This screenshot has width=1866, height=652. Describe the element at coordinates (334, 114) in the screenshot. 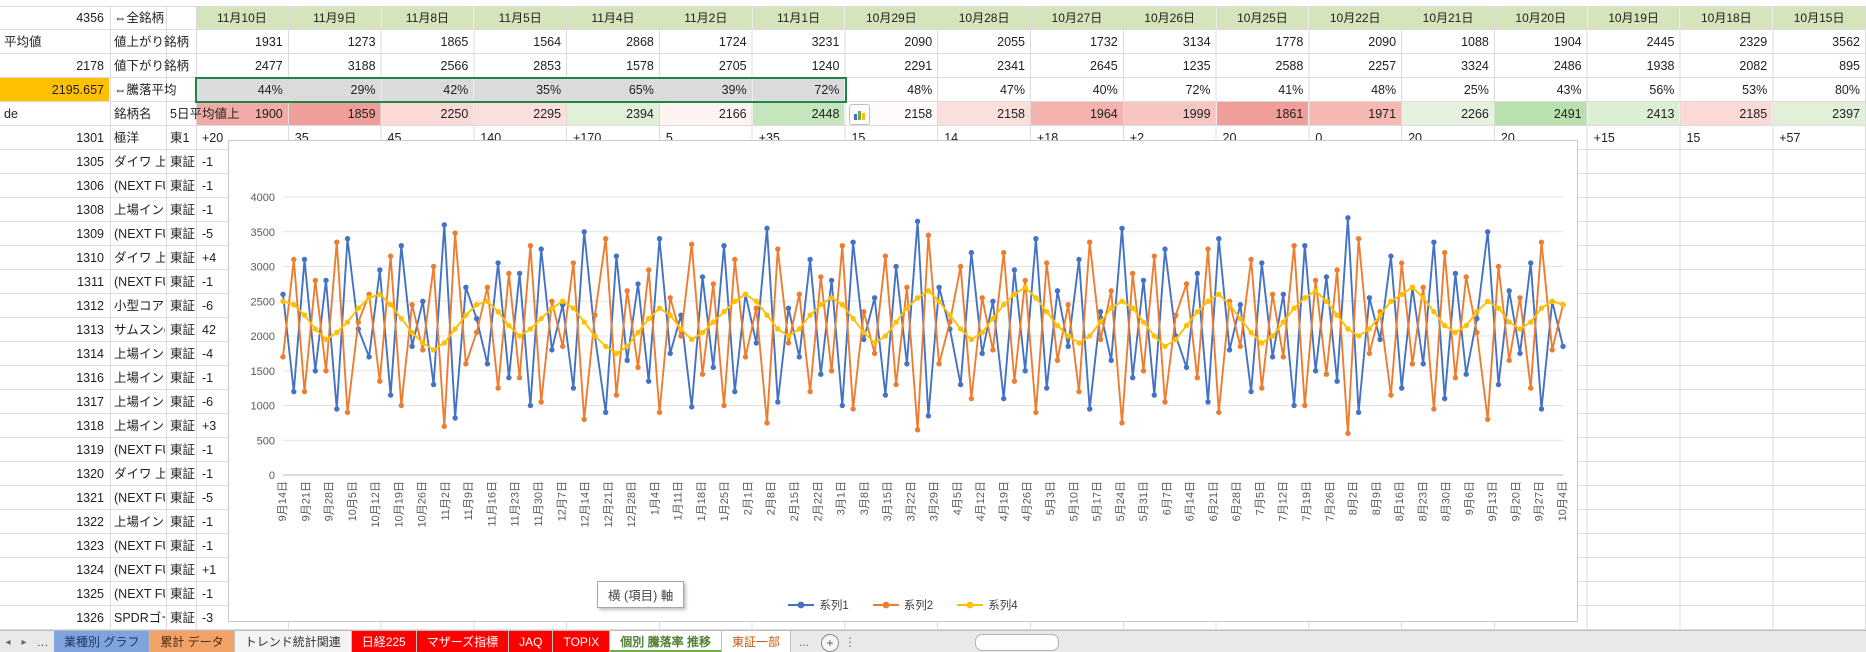

I see `avg5-value-cell: 1859` at that location.